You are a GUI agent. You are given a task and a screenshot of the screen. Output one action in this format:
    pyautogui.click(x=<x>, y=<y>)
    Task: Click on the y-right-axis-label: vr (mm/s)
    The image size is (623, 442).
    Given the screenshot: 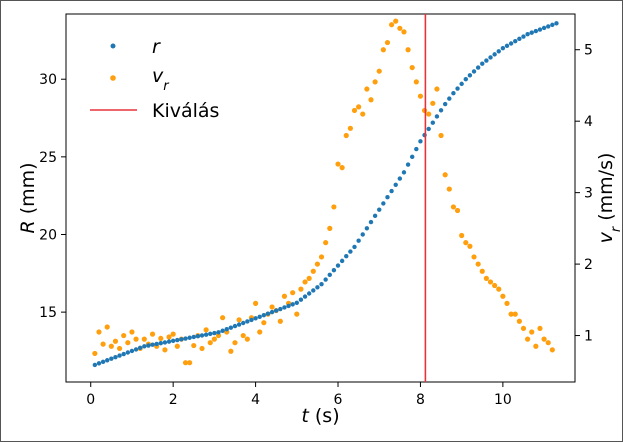 What is the action you would take?
    pyautogui.click(x=609, y=198)
    